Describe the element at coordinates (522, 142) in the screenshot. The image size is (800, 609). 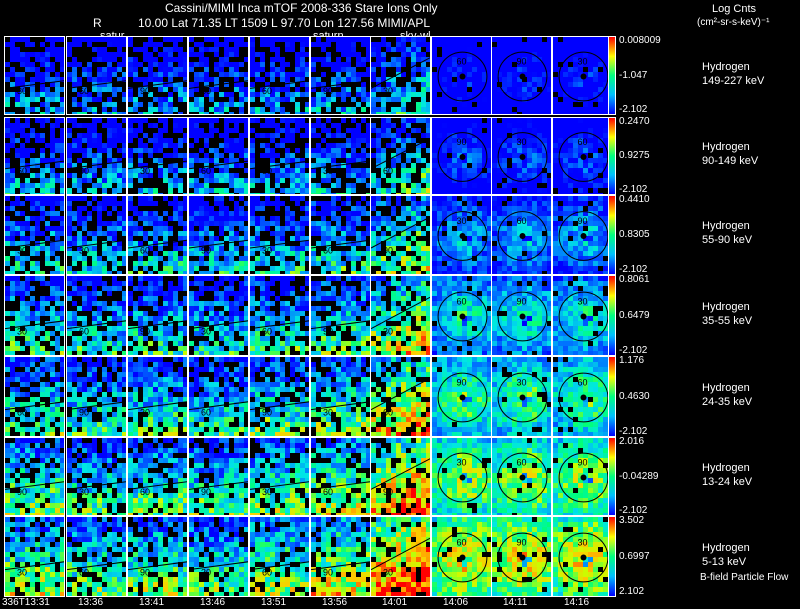
I see `contour-label: 30` at that location.